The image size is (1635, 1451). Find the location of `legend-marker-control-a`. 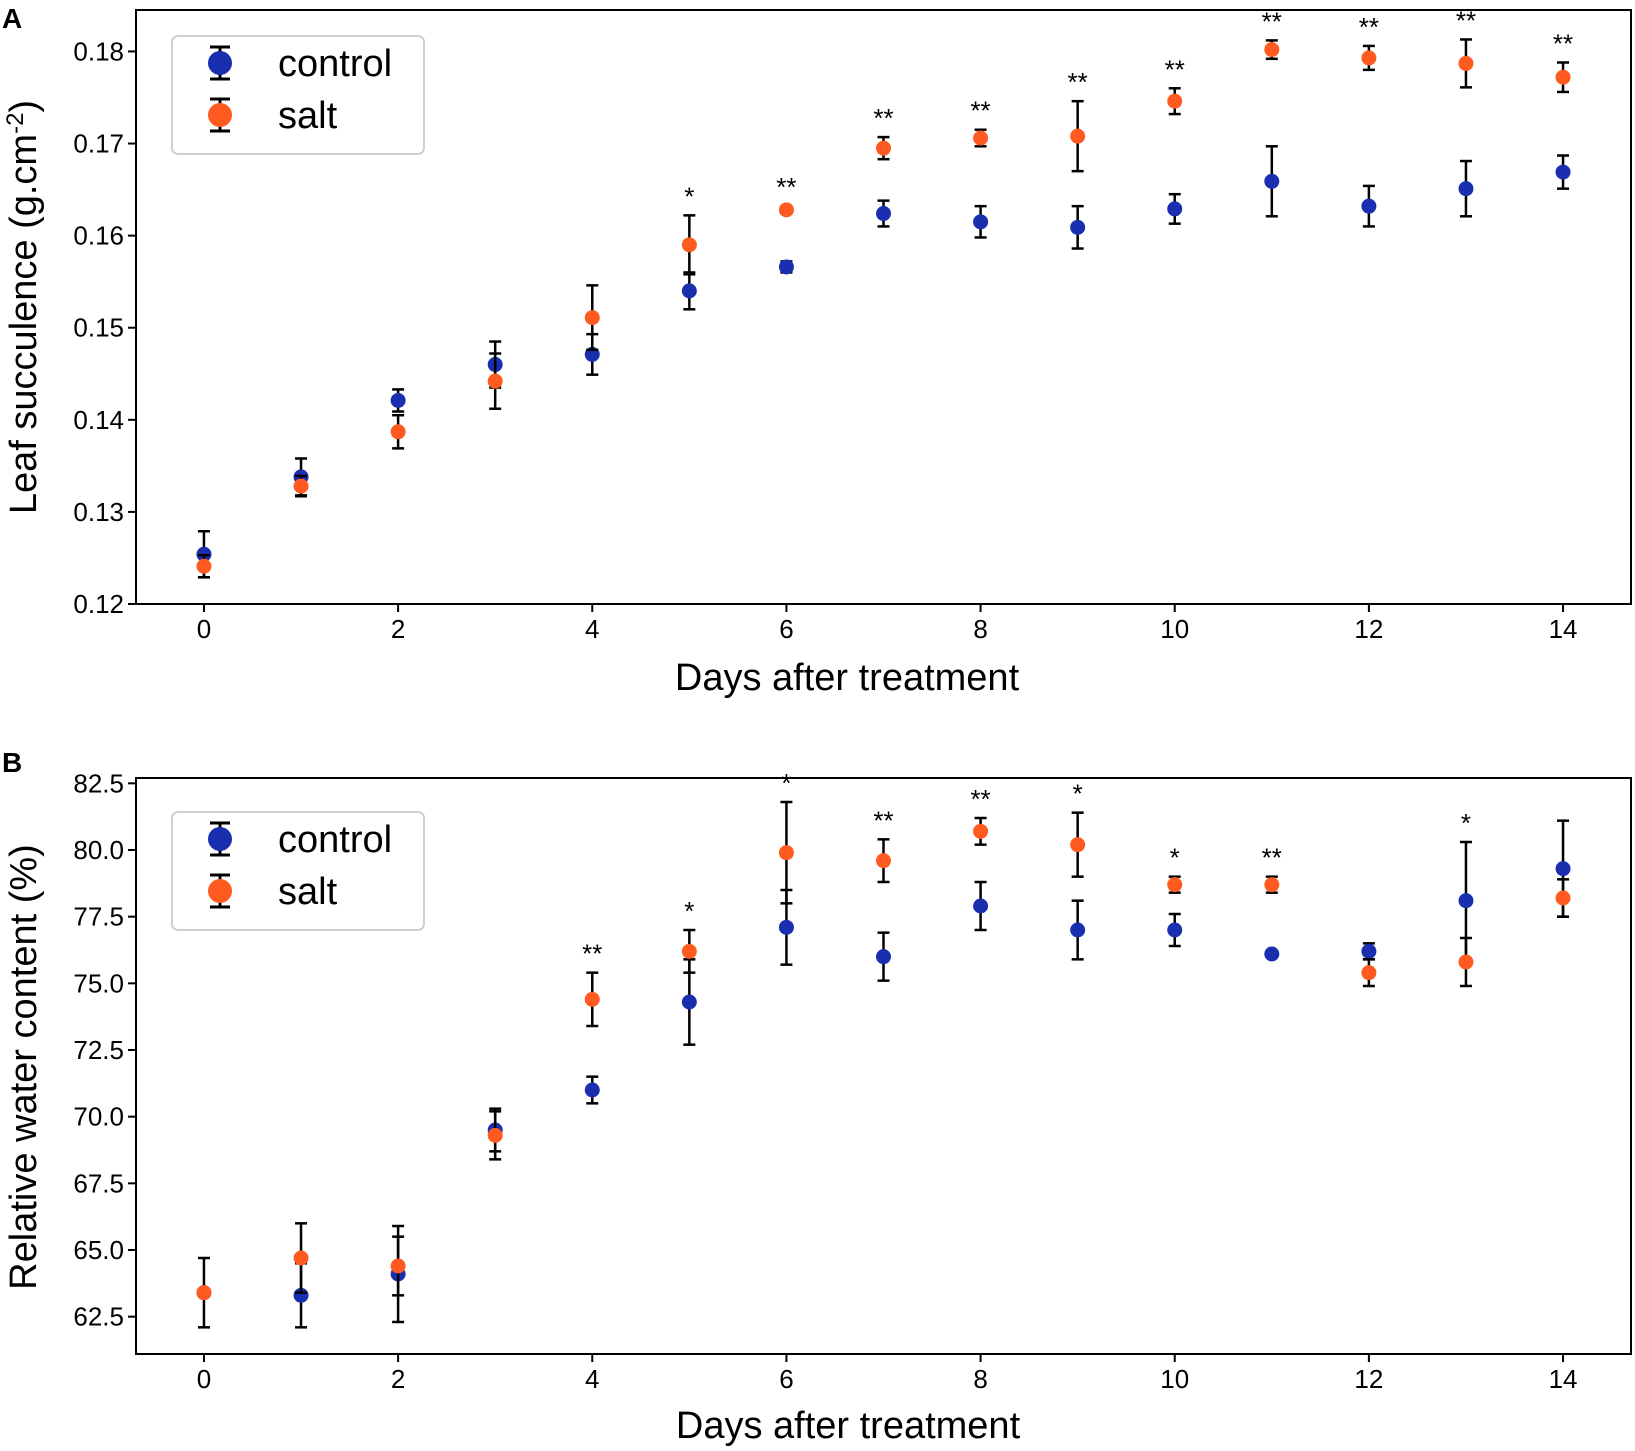

legend-marker-control-a is located at coordinates (220, 63).